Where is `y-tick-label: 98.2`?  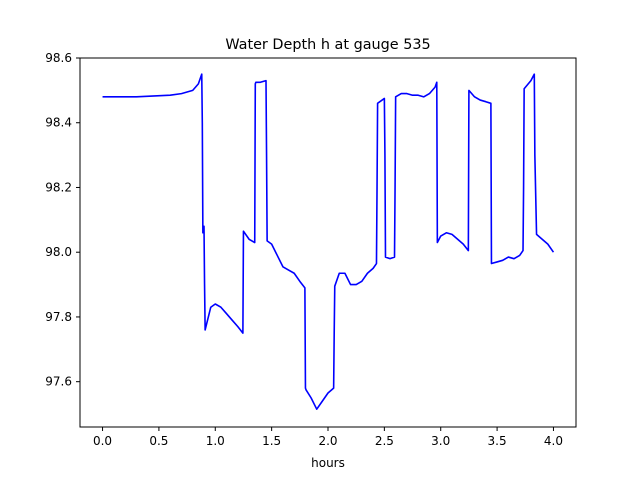
y-tick-label: 98.2 is located at coordinates (58, 187).